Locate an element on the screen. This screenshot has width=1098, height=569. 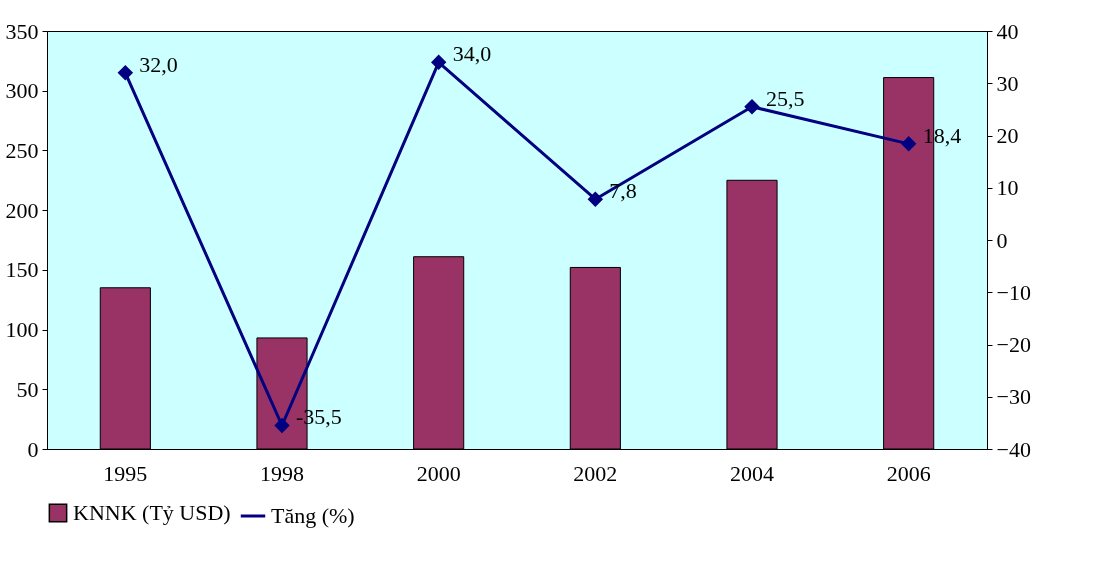
x-tick-label: 2002 is located at coordinates (595, 473).